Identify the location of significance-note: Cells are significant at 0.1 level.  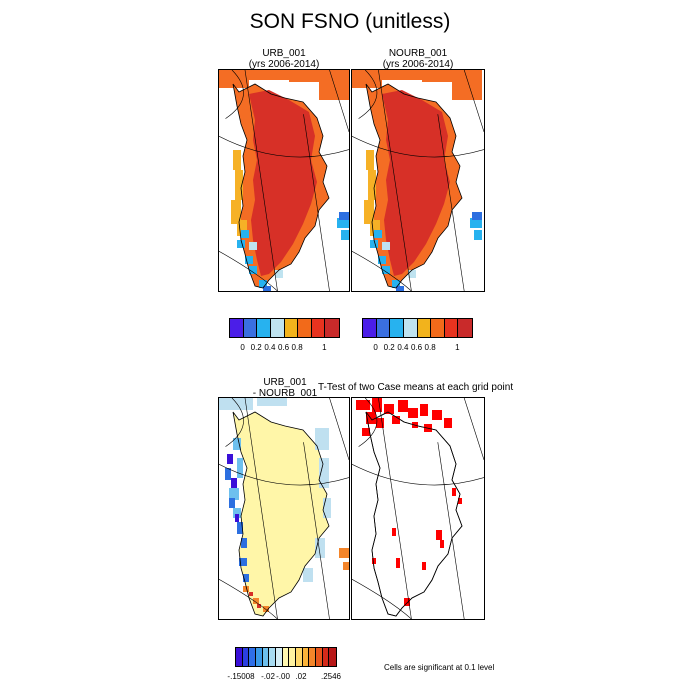
(439, 667).